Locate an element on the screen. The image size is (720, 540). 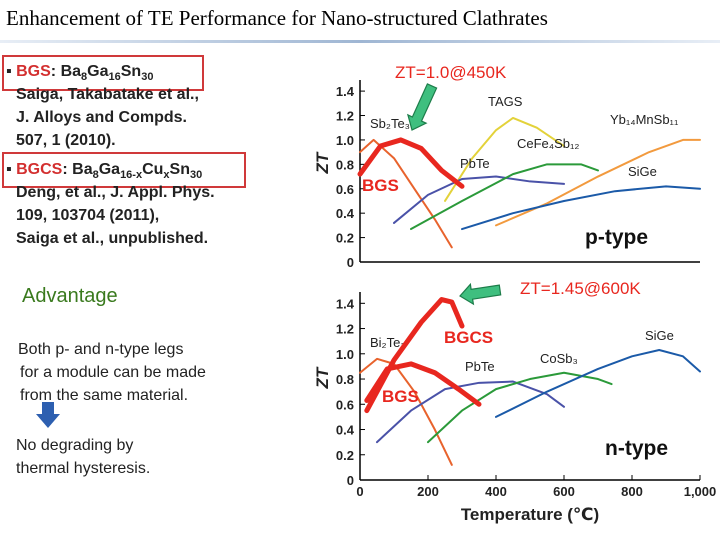
series-line-bgs is located at coordinates (411, 163).